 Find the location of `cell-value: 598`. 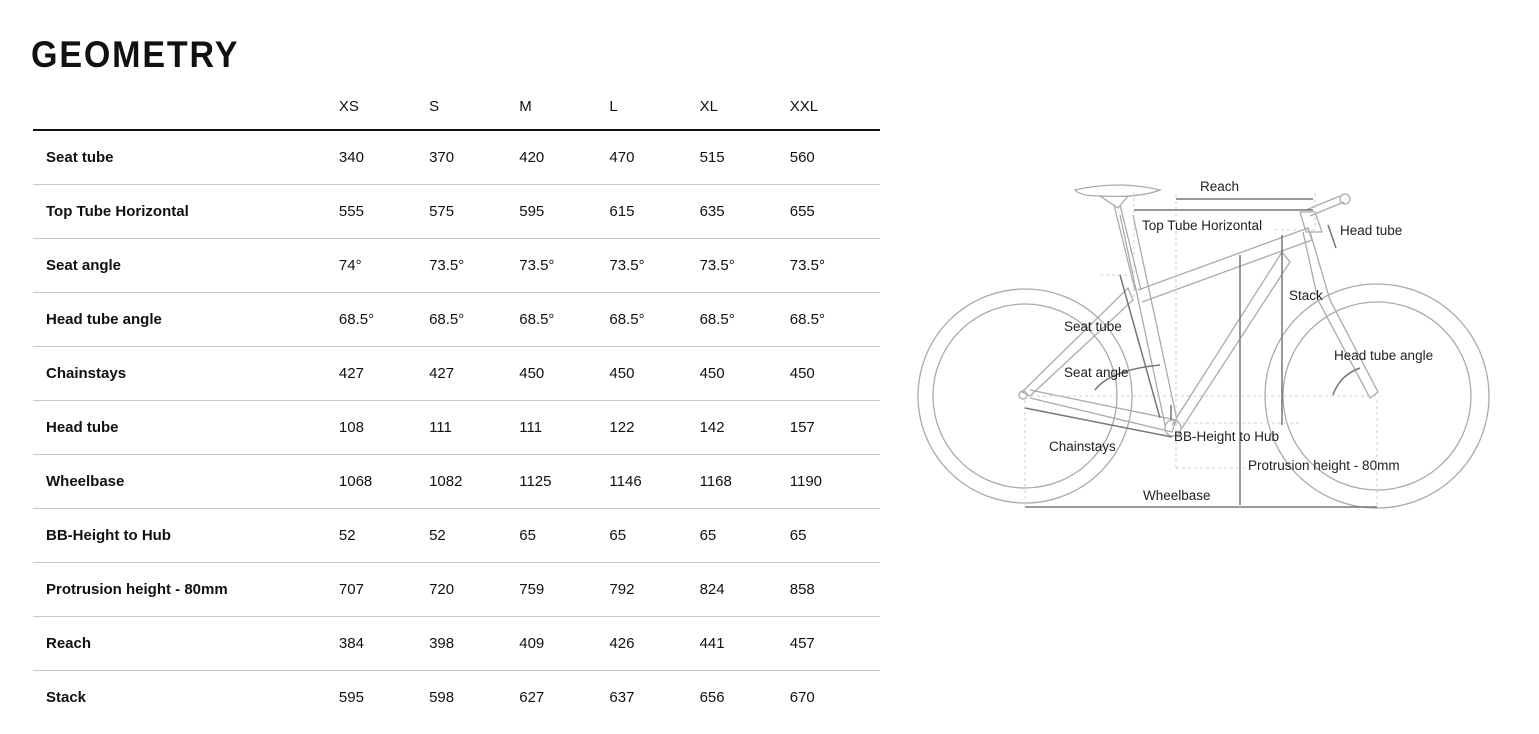

cell-value: 598 is located at coordinates (442, 697).